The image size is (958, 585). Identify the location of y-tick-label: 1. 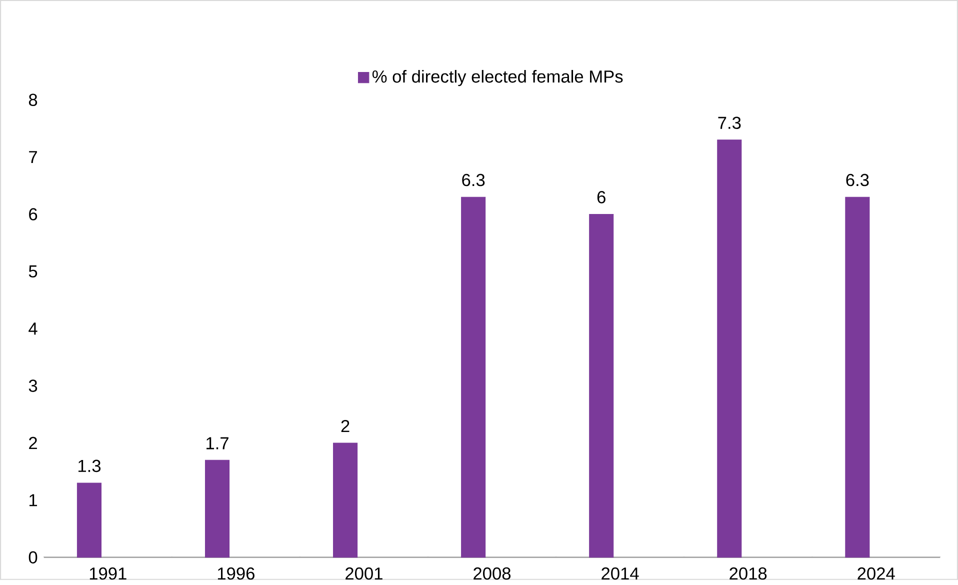
(33, 500).